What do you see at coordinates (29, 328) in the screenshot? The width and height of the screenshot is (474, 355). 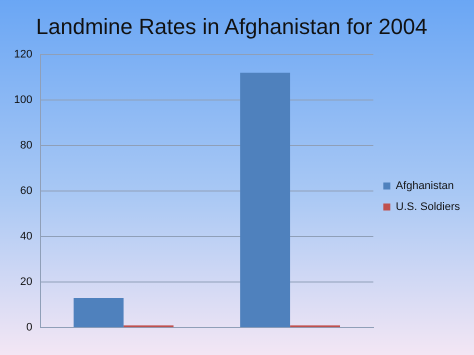 I see `y-tick-label: 0` at bounding box center [29, 328].